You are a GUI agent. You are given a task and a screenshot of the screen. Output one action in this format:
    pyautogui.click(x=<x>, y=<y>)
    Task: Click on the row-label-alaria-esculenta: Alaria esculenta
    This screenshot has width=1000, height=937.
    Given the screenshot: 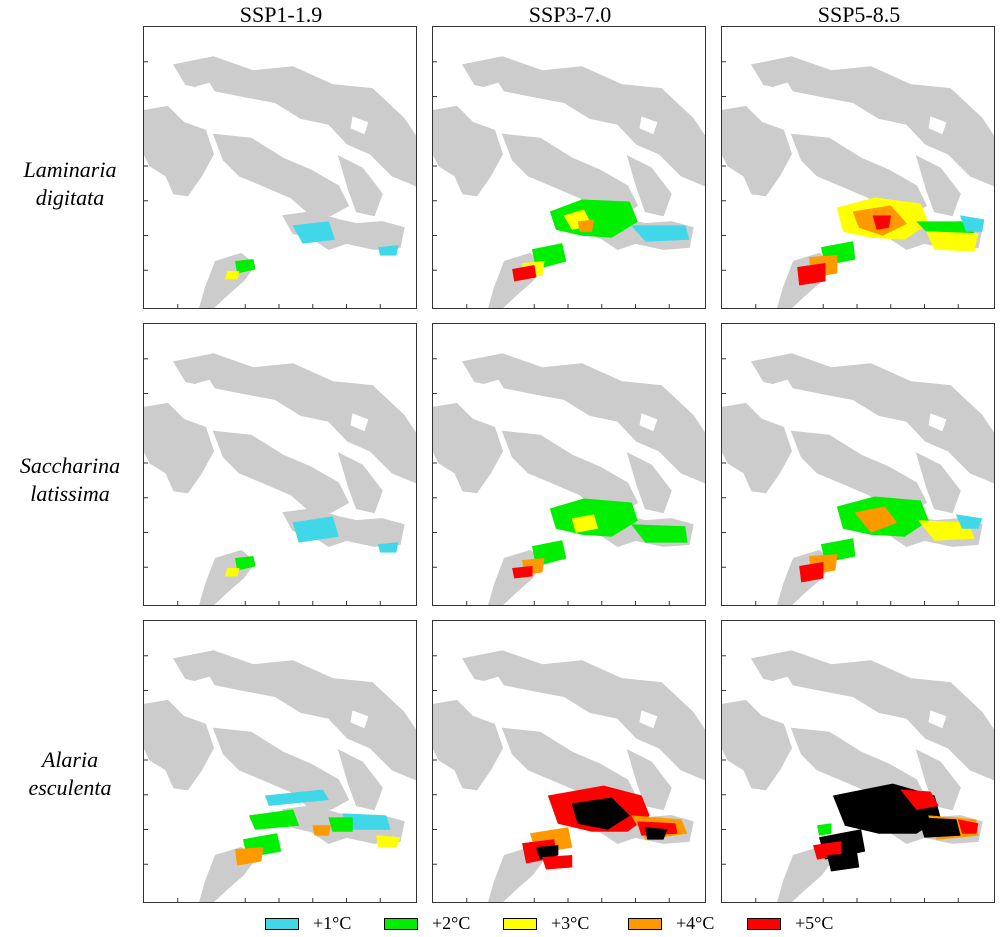 What is the action you would take?
    pyautogui.click(x=70, y=774)
    